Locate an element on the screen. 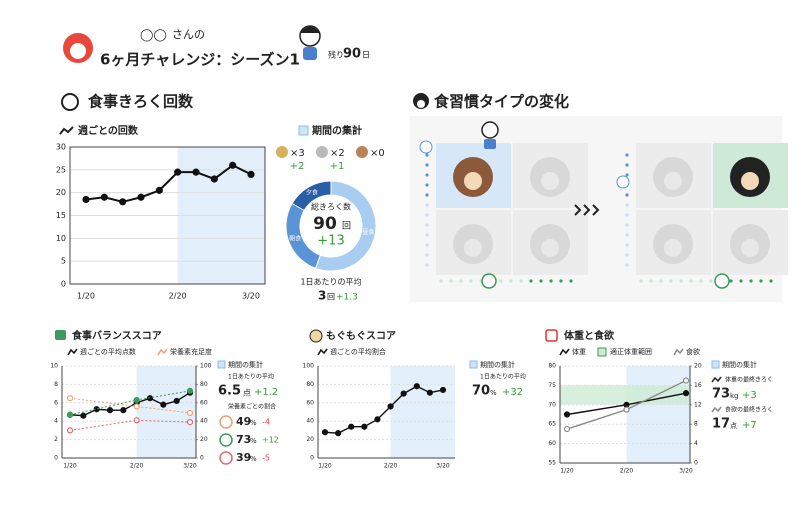 This screenshot has width=811, height=520. y2-tick-label: 40 is located at coordinates (204, 421).